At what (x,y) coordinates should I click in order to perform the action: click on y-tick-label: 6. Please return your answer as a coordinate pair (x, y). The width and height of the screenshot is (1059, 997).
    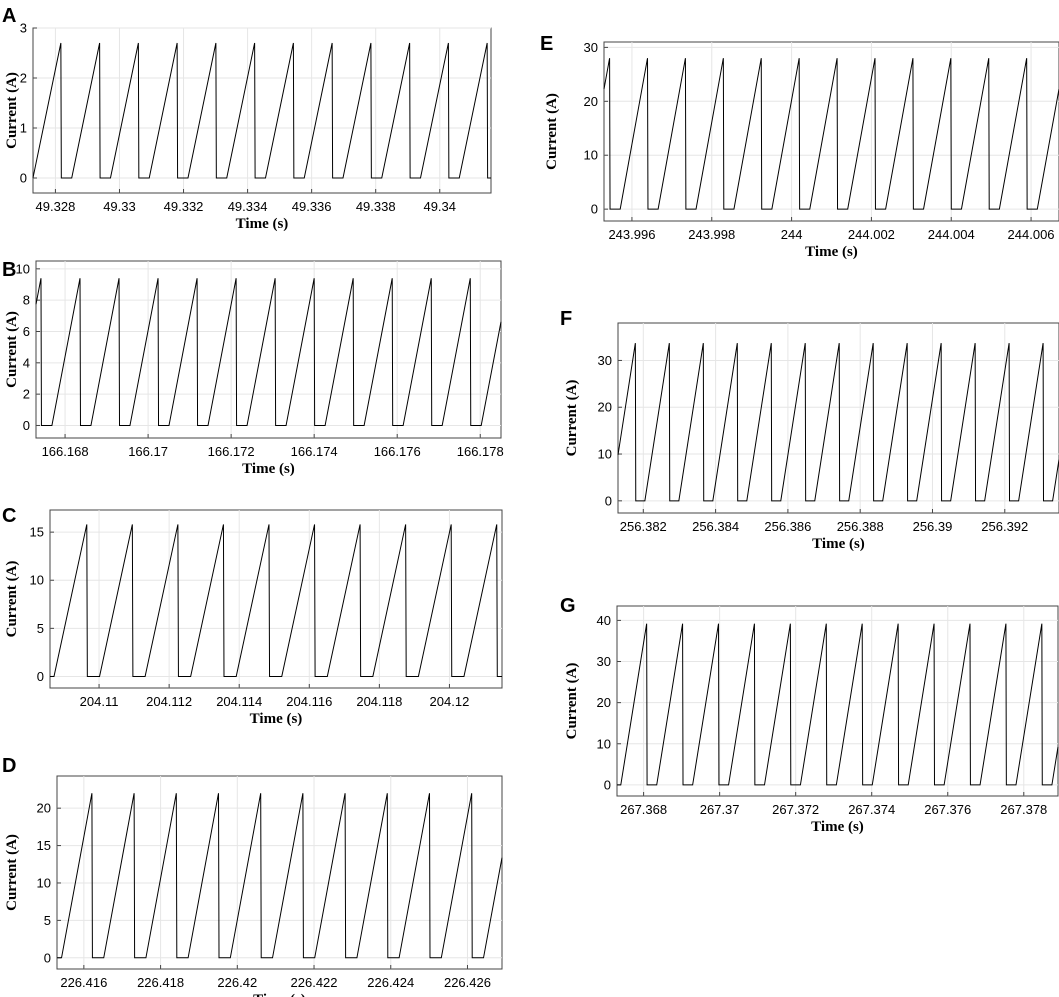
    Looking at the image, I should click on (26, 331).